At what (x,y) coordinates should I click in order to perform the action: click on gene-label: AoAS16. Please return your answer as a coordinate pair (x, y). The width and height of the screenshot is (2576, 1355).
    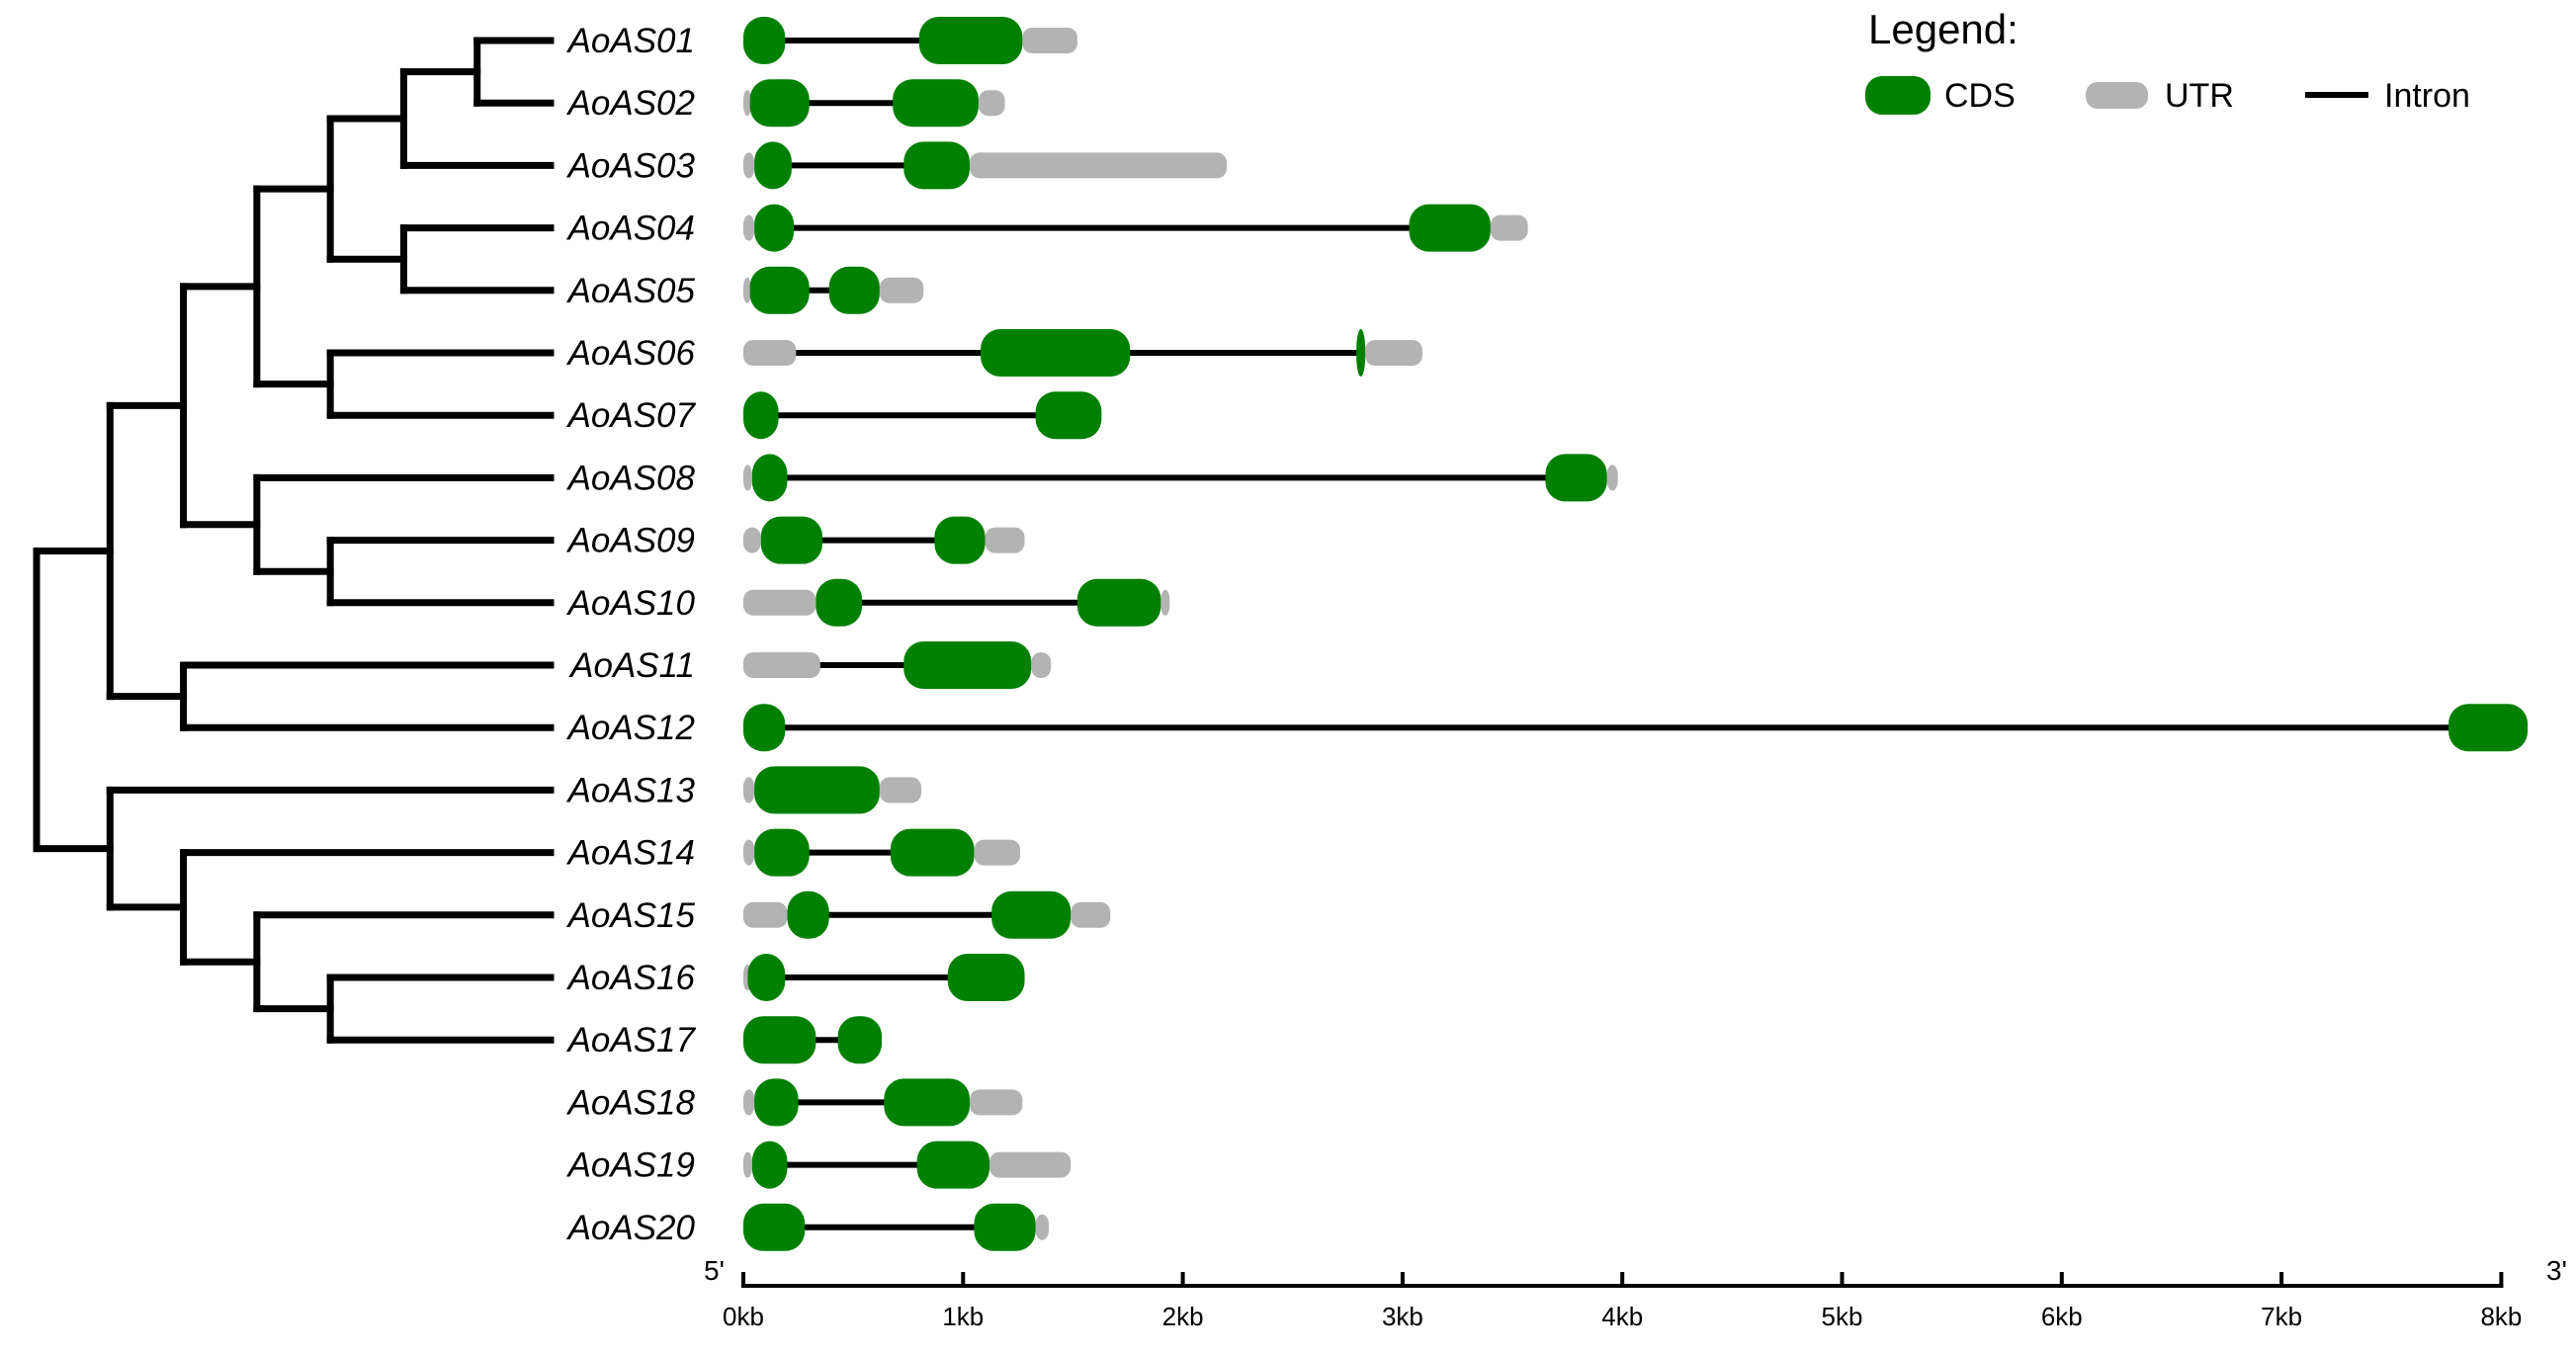
    Looking at the image, I should click on (631, 978).